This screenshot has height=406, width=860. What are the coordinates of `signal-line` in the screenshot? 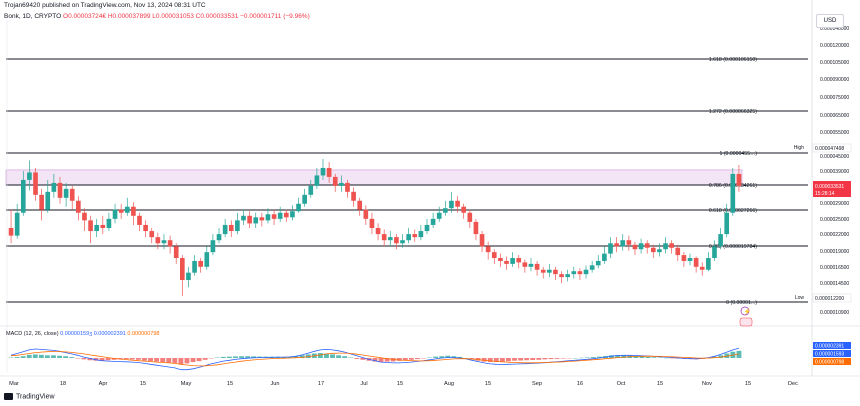 It's located at (375, 359).